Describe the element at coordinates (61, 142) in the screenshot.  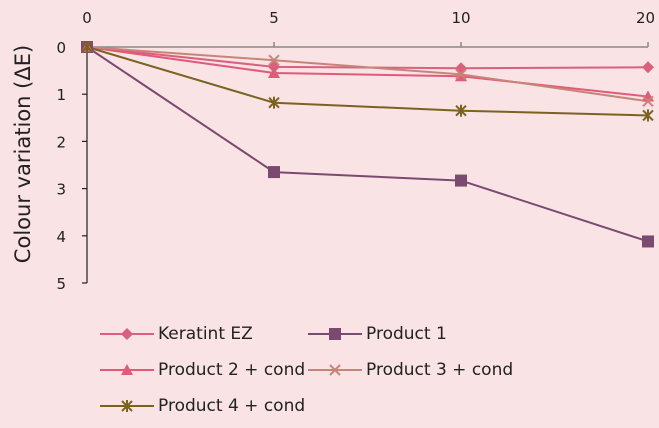
I see `y-tick-label: 2` at that location.